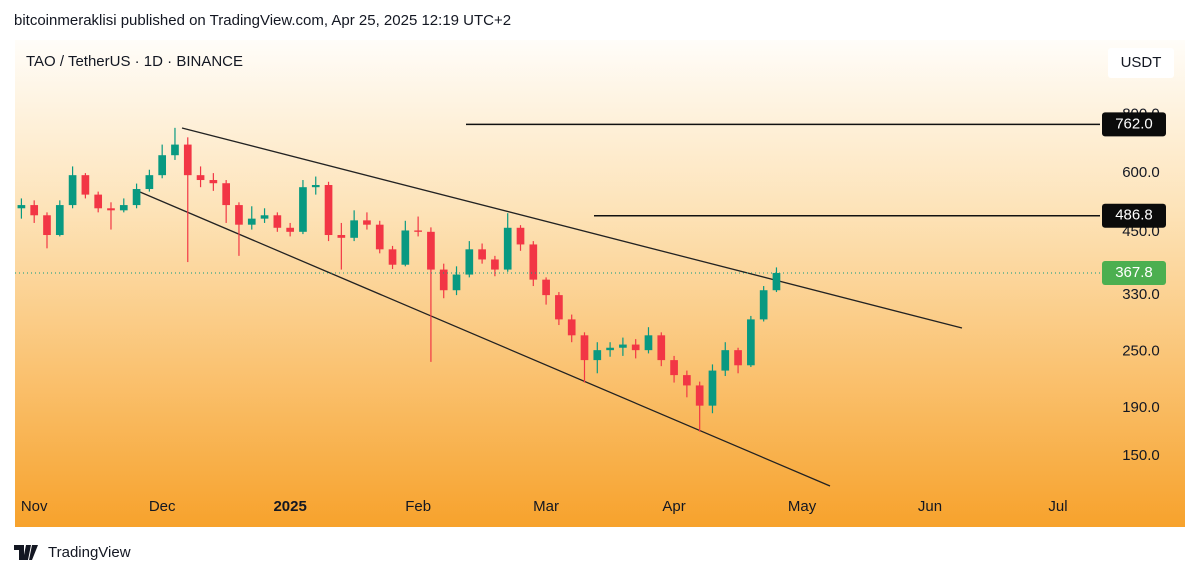 This screenshot has height=578, width=1200. Describe the element at coordinates (1141, 407) in the screenshot. I see `y-tick-label: 190.0` at that location.